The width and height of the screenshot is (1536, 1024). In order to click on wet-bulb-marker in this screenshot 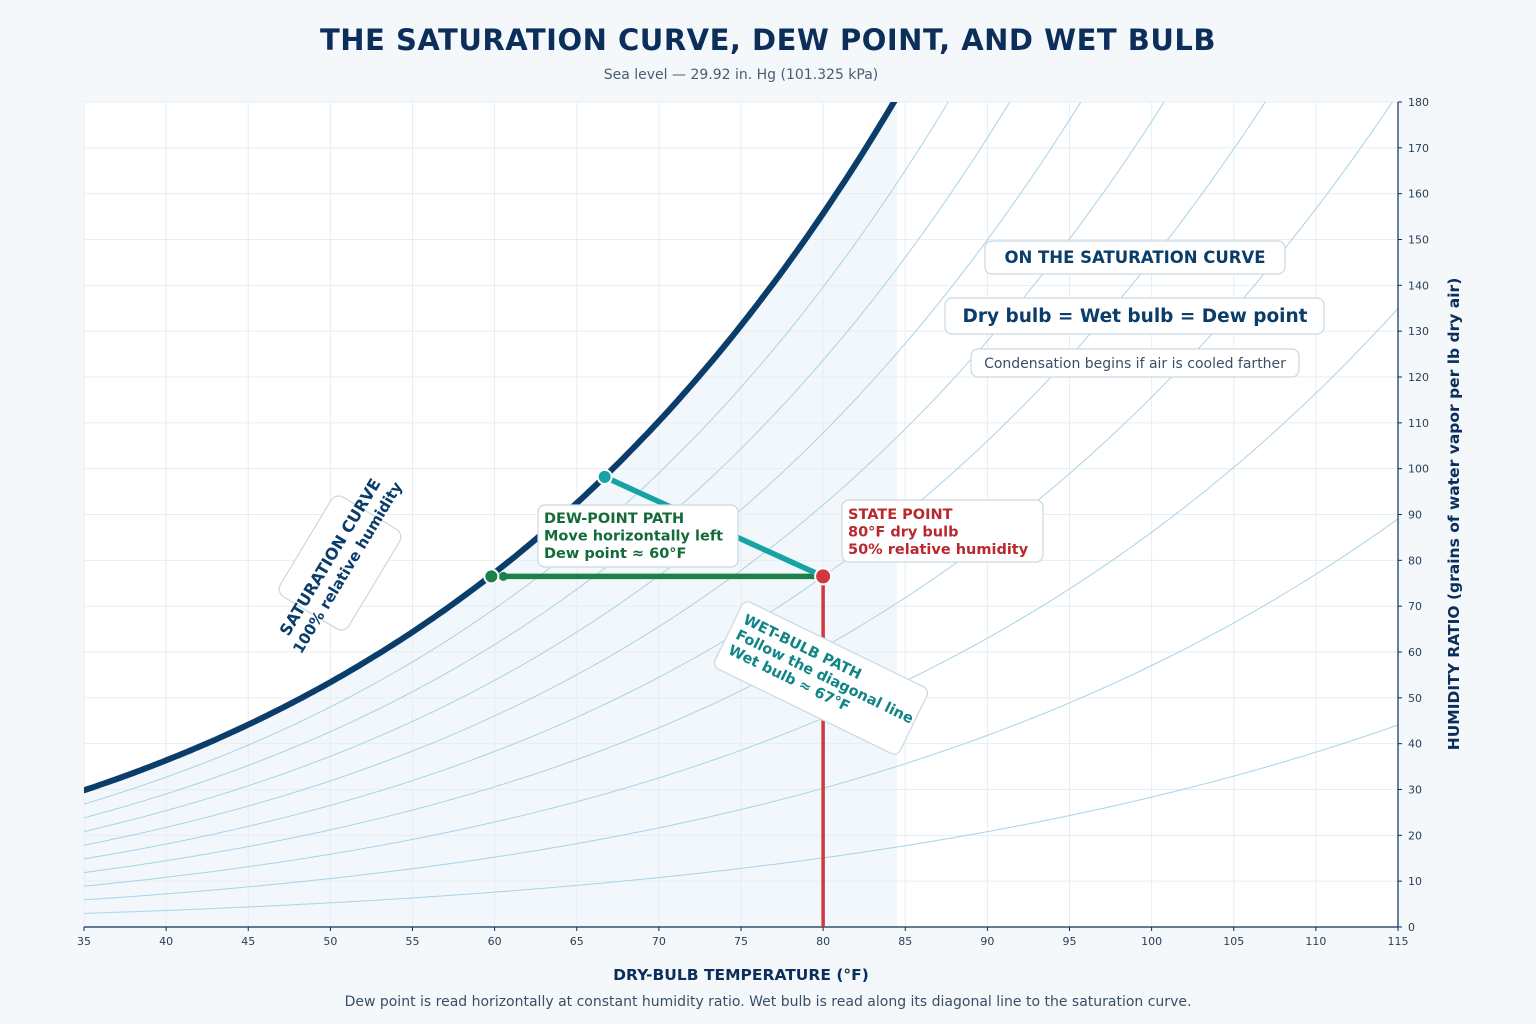, I will do `click(604, 476)`.